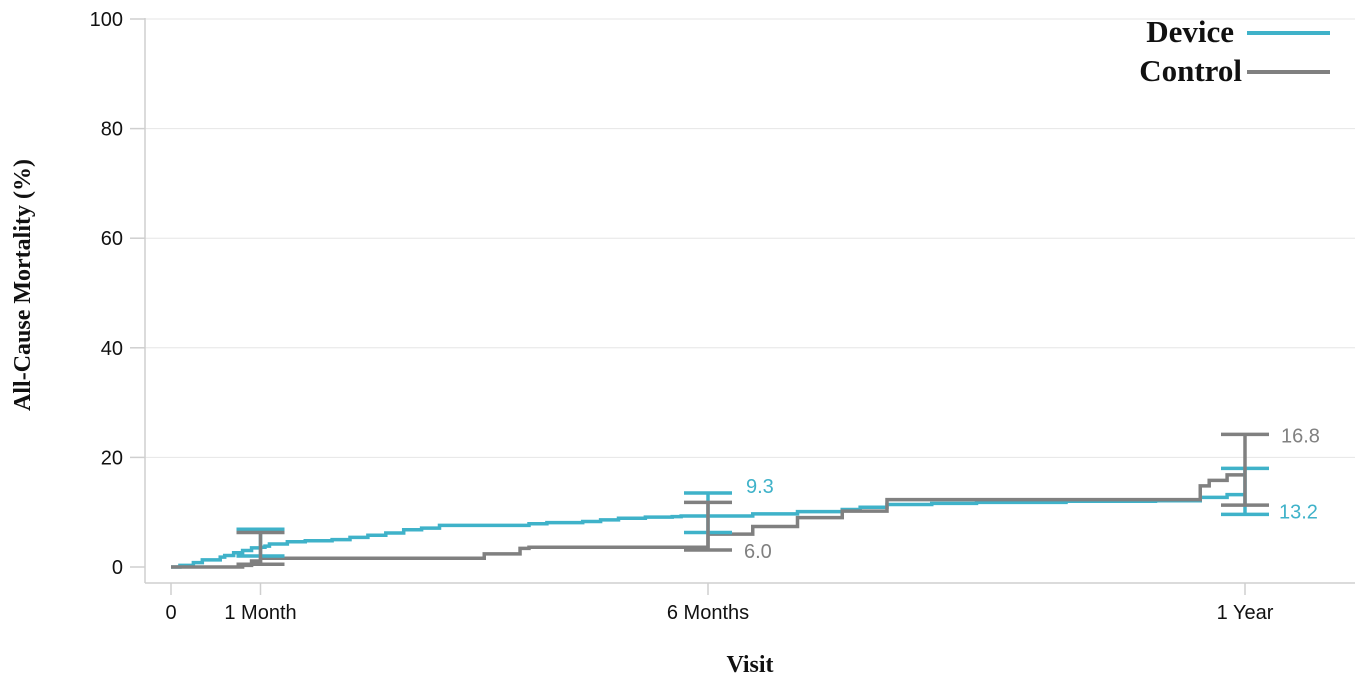 The image size is (1357, 681). I want to click on y-tick-label-80: 80, so click(112, 130).